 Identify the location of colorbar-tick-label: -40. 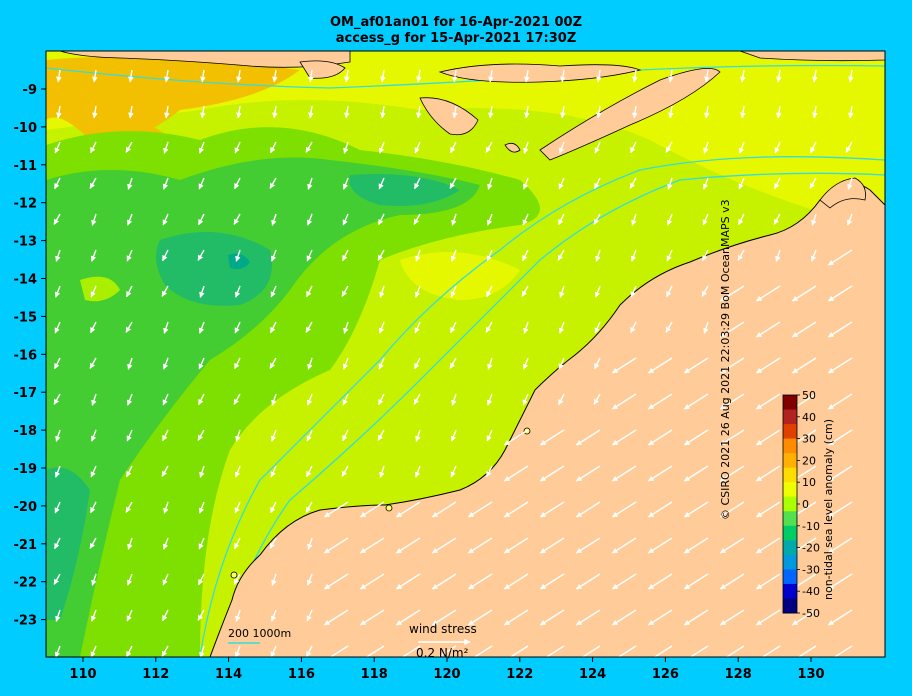
(811, 591).